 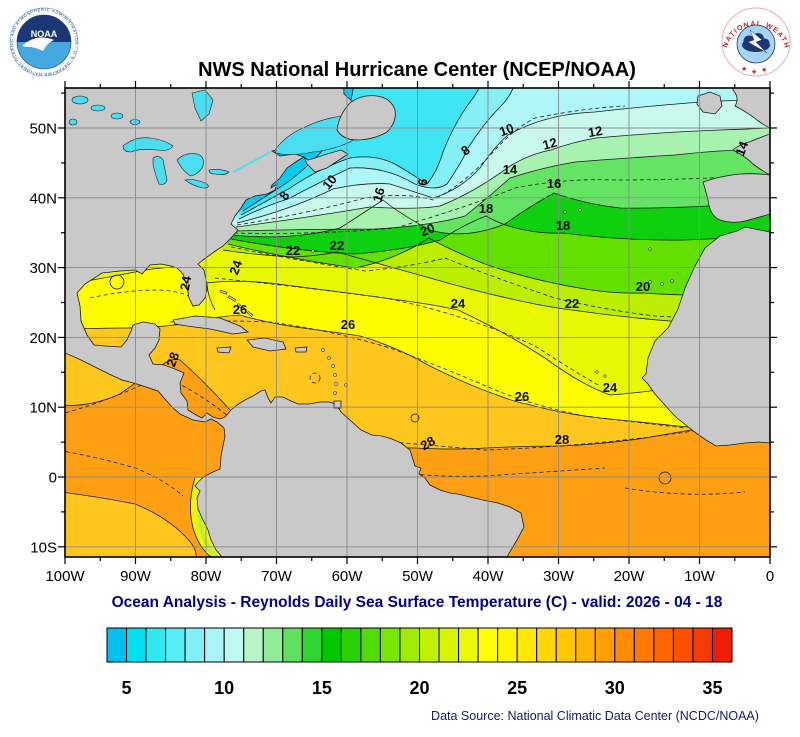 What do you see at coordinates (44, 34) in the screenshot?
I see `noaa-wordmark: NOAA` at bounding box center [44, 34].